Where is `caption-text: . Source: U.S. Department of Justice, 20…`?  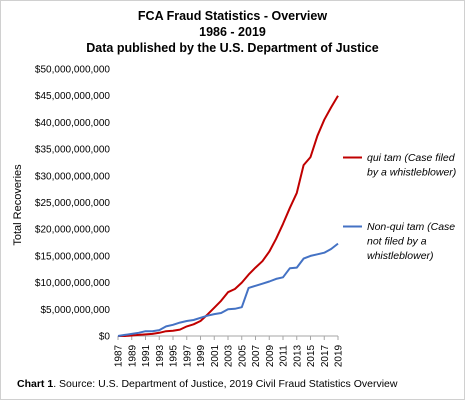
caption-text: . Source: U.S. Department of Justice, 20… is located at coordinates (225, 384).